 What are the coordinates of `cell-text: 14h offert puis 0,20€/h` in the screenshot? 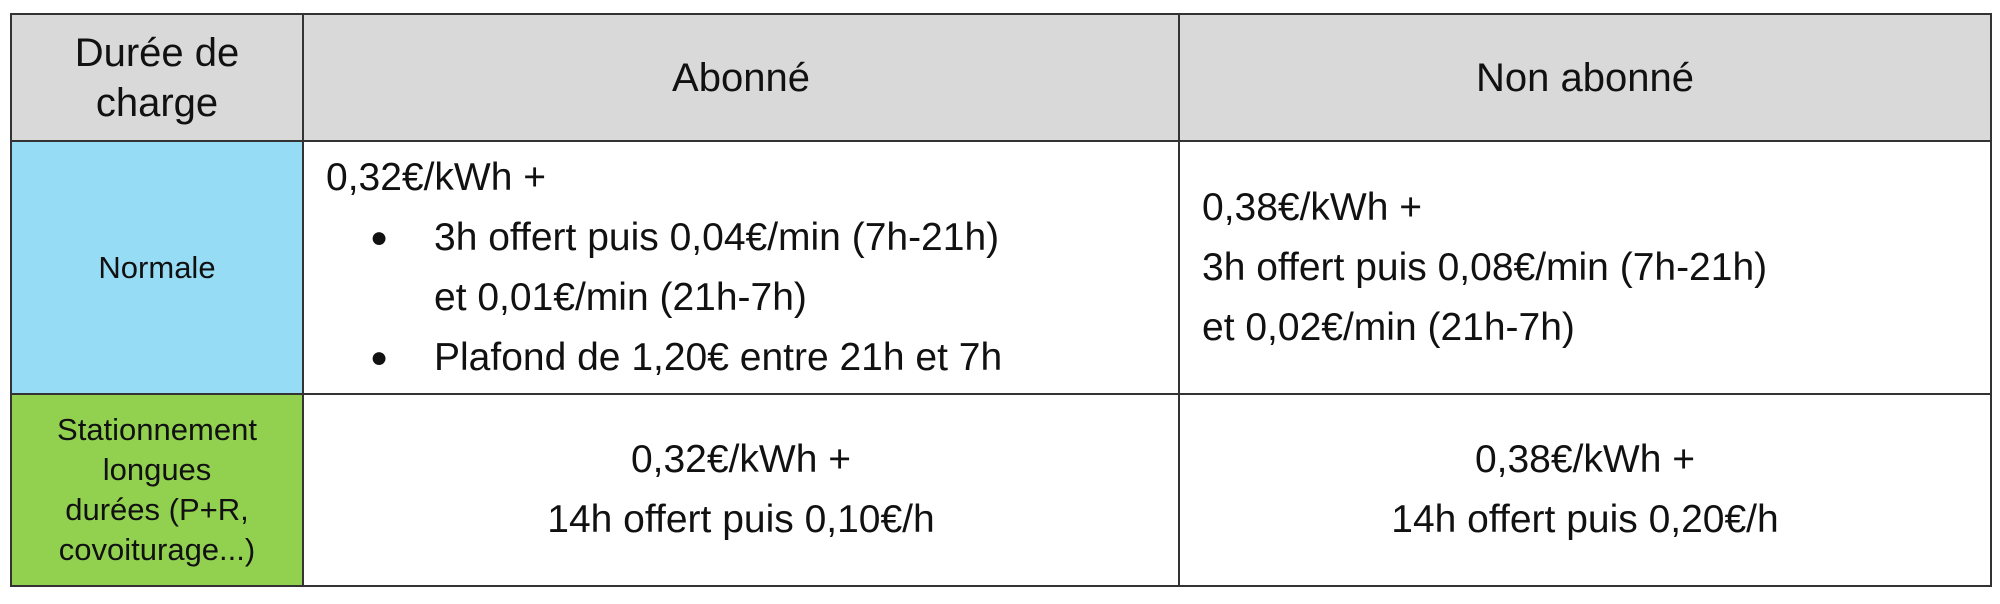 It's located at (1585, 519).